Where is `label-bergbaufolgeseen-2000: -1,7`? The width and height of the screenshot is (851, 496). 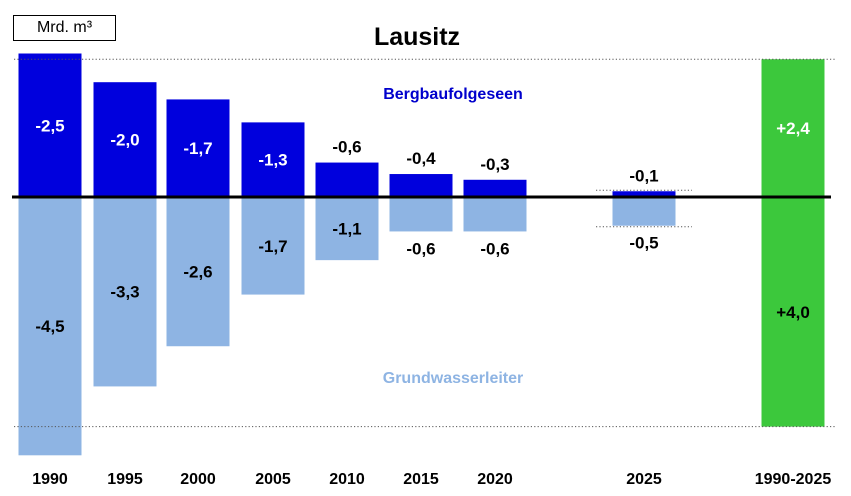 label-bergbaufolgeseen-2000: -1,7 is located at coordinates (197, 148).